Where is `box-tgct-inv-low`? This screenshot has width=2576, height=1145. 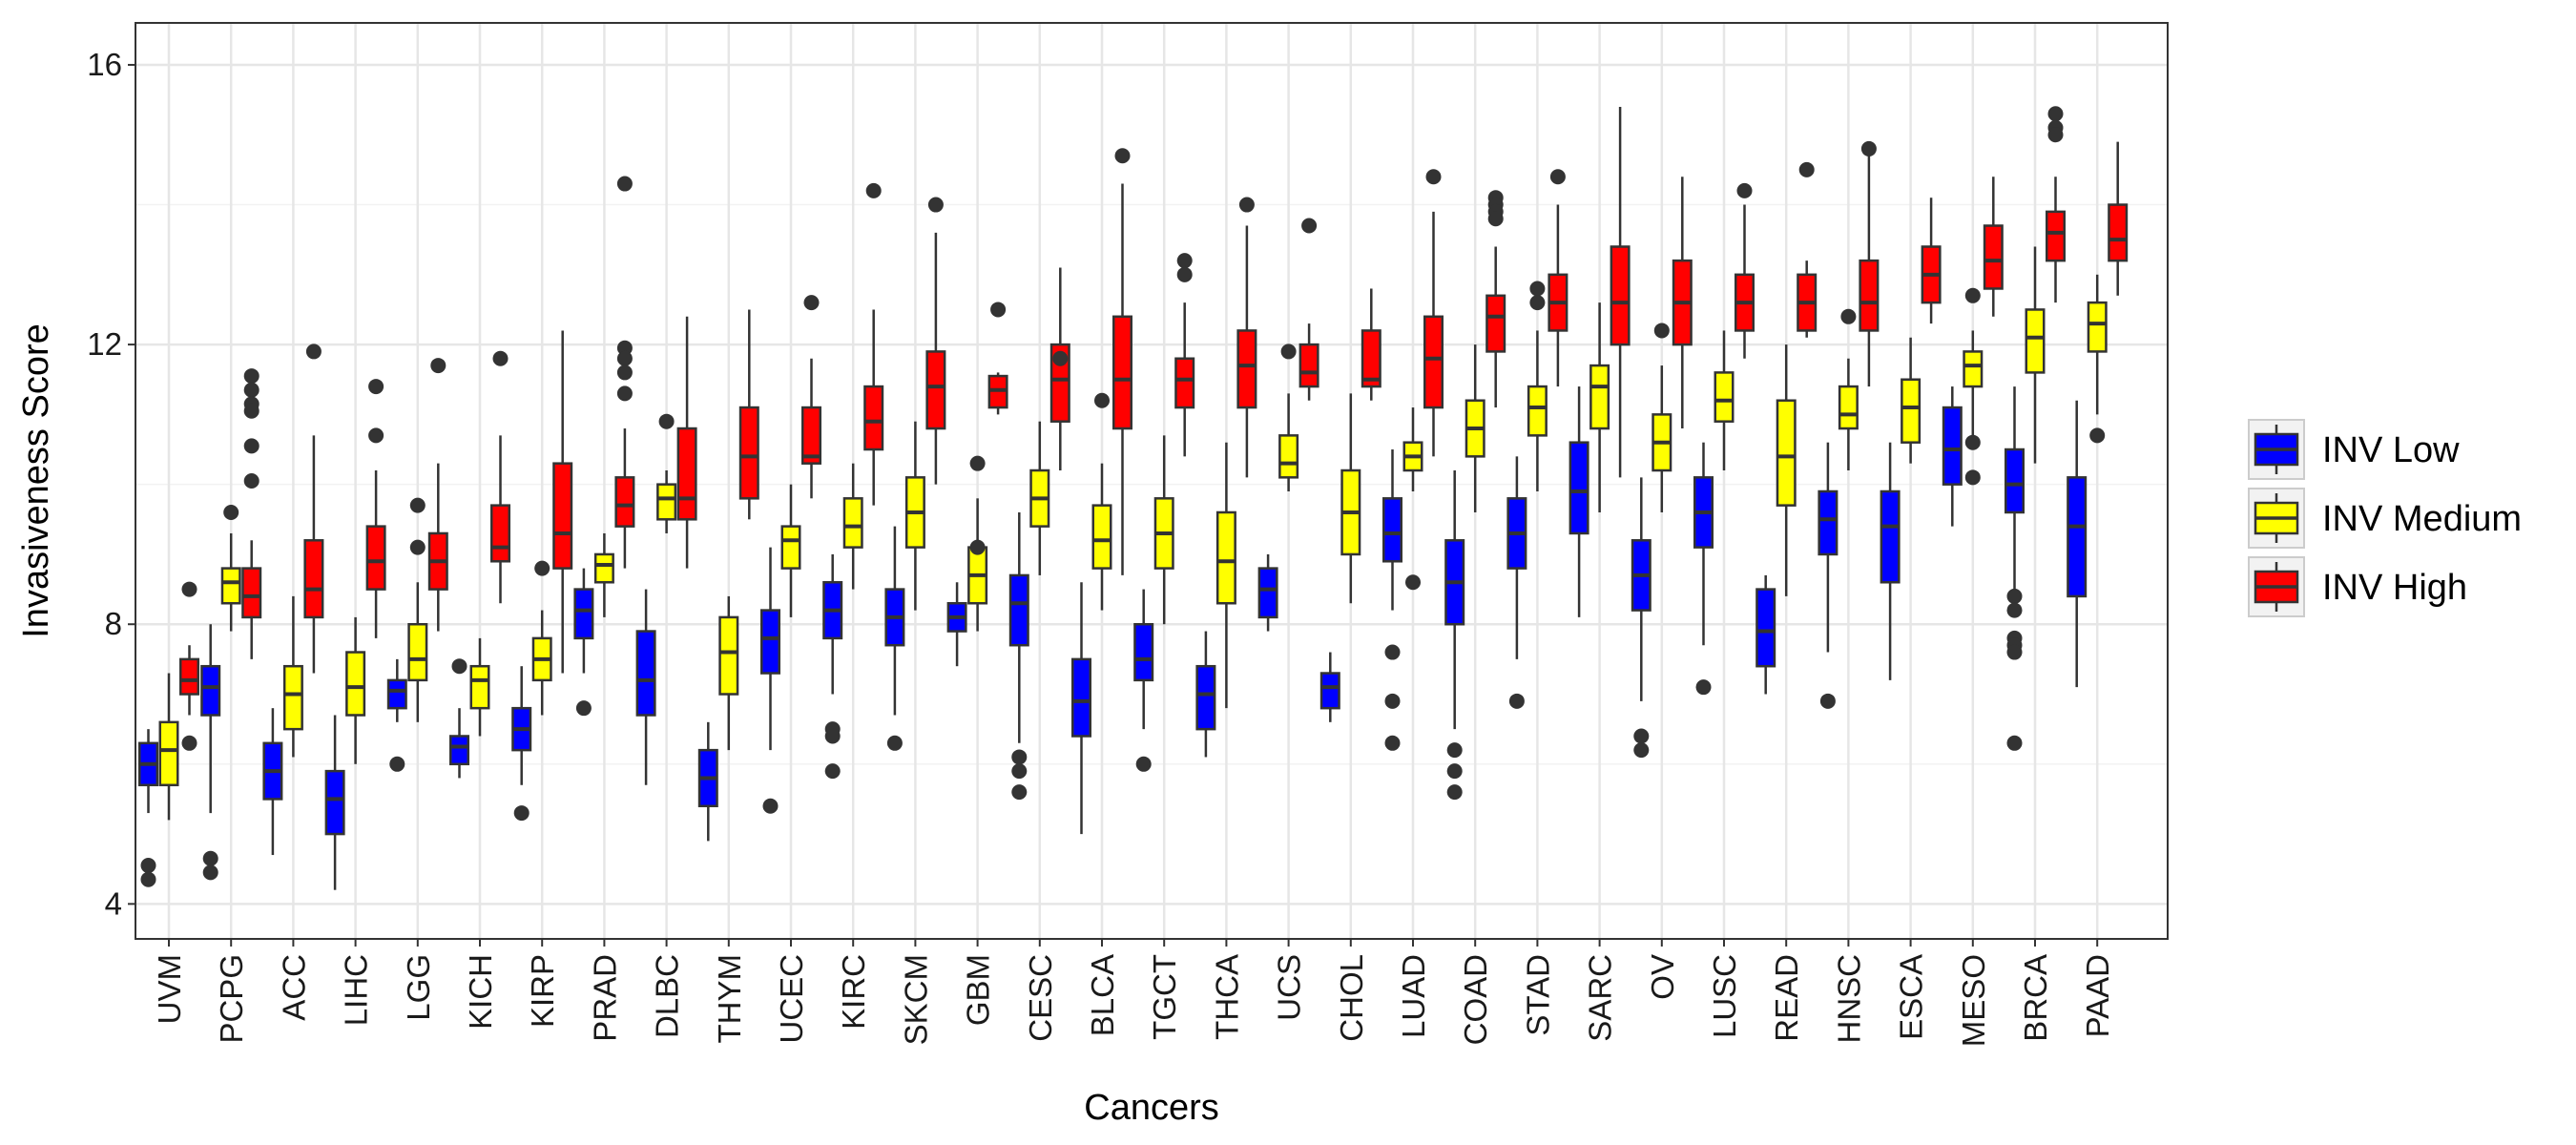 box-tgct-inv-low is located at coordinates (1143, 680).